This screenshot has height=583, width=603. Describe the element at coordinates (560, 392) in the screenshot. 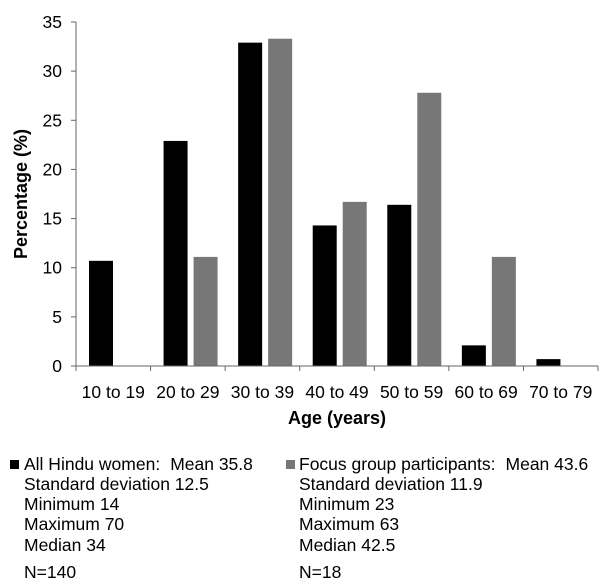

I see `x-tick-label-70-to-79: 70 to 79` at that location.